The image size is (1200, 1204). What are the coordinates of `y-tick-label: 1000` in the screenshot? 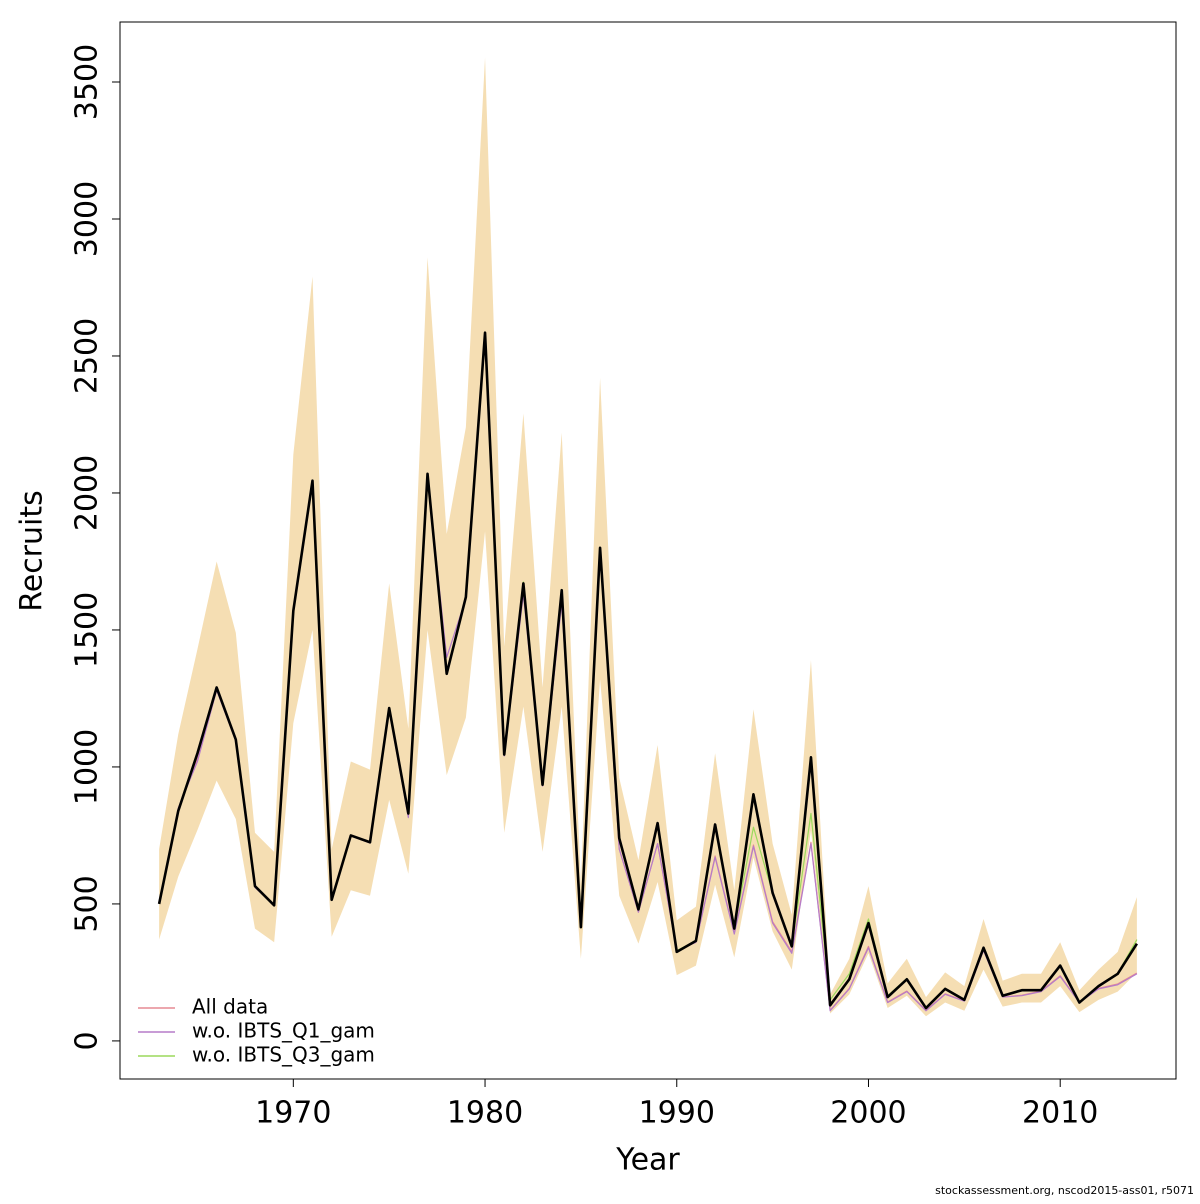 It's located at (87, 767).